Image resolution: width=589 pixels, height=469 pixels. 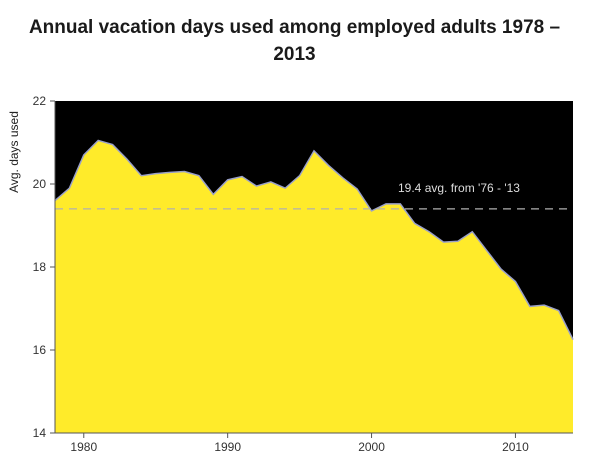 What do you see at coordinates (294, 54) in the screenshot?
I see `chart-title-line-2: 2013` at bounding box center [294, 54].